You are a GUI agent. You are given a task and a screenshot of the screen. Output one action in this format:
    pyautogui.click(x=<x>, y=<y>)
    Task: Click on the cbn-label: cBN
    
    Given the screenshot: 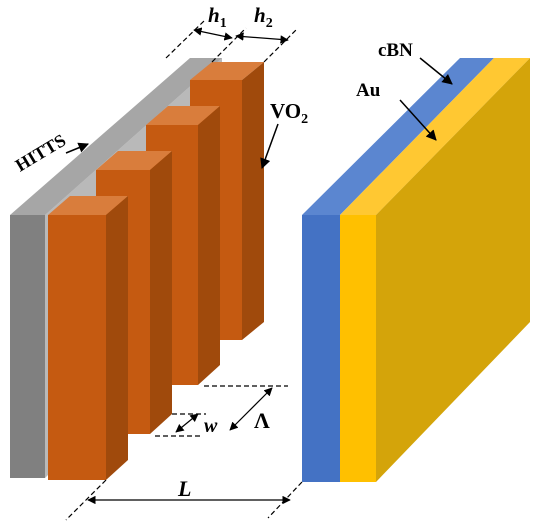 What is the action you would take?
    pyautogui.click(x=395, y=50)
    